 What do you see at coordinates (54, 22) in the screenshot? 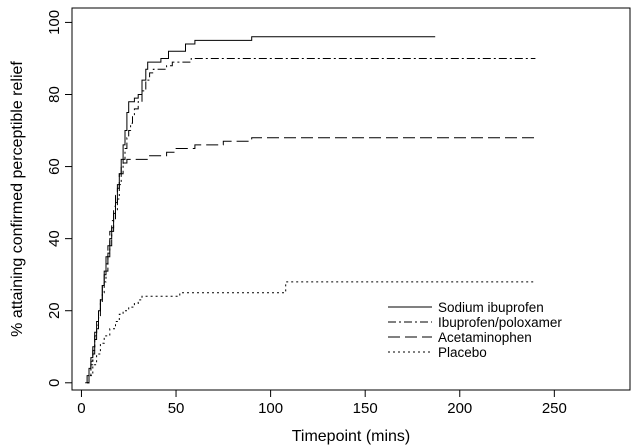
I see `y-tick-label: 100` at bounding box center [54, 22].